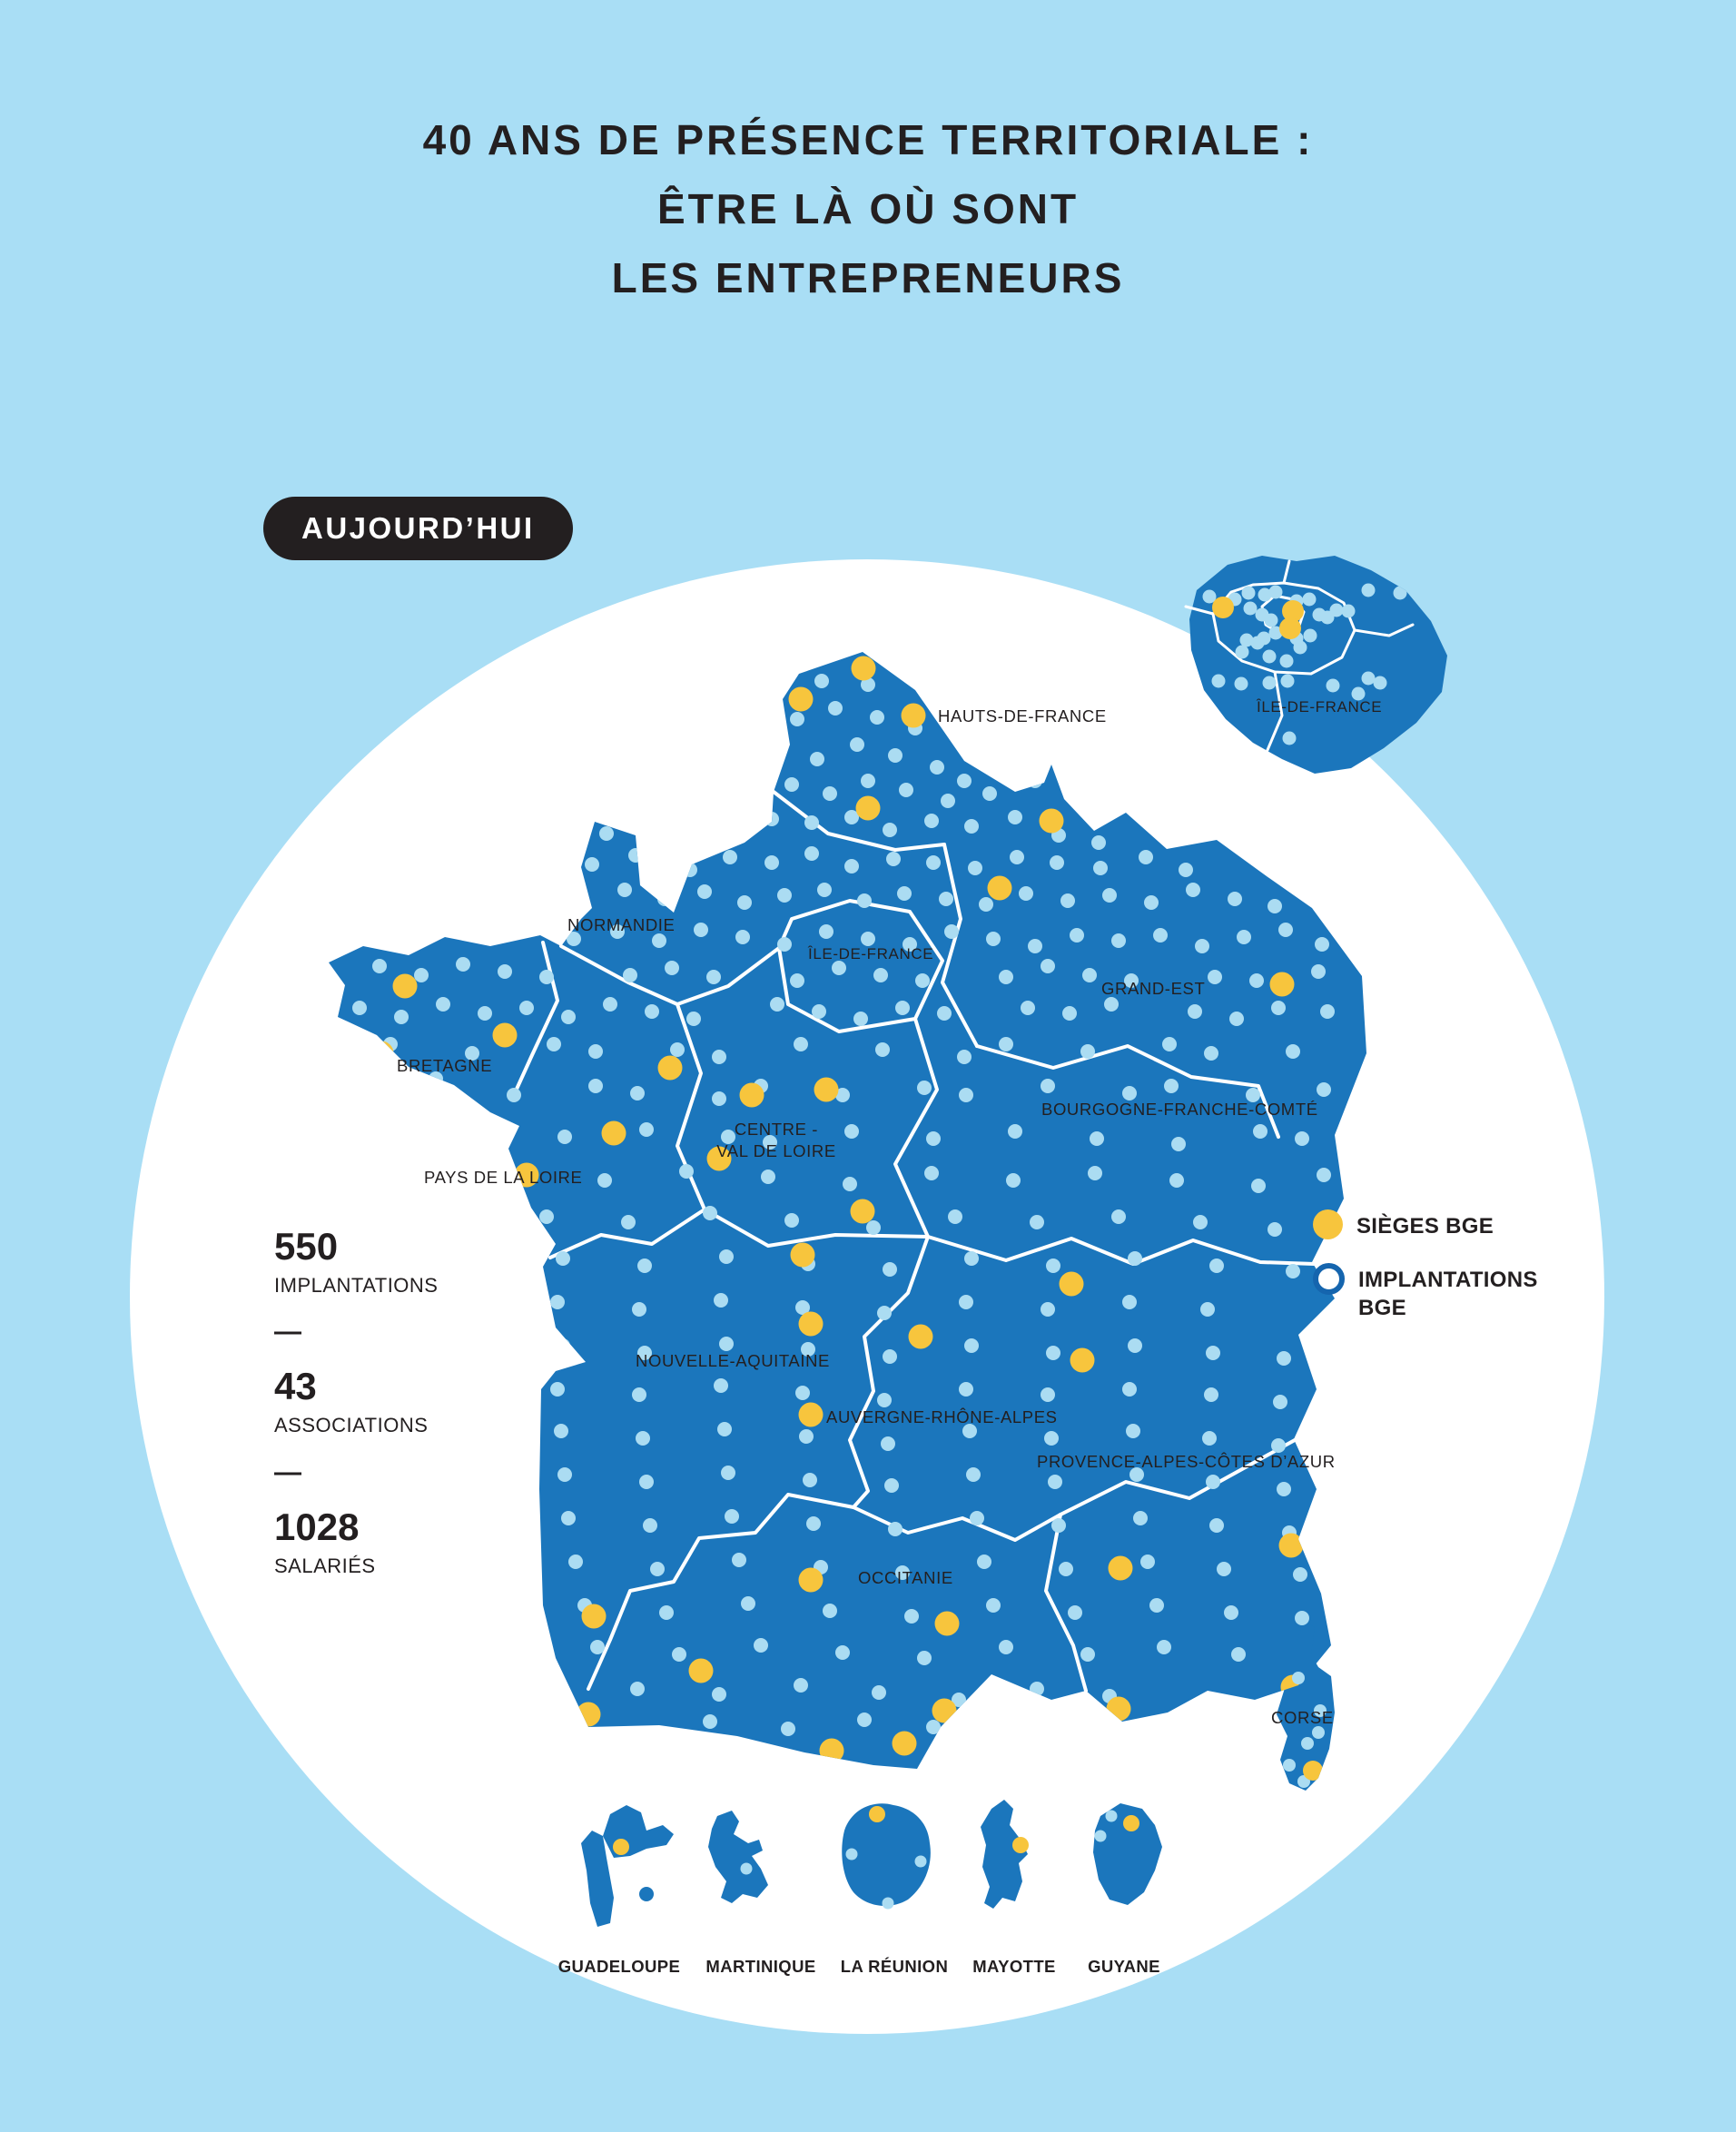  Describe the element at coordinates (1127, 1854) in the screenshot. I see `guyane-map` at that location.